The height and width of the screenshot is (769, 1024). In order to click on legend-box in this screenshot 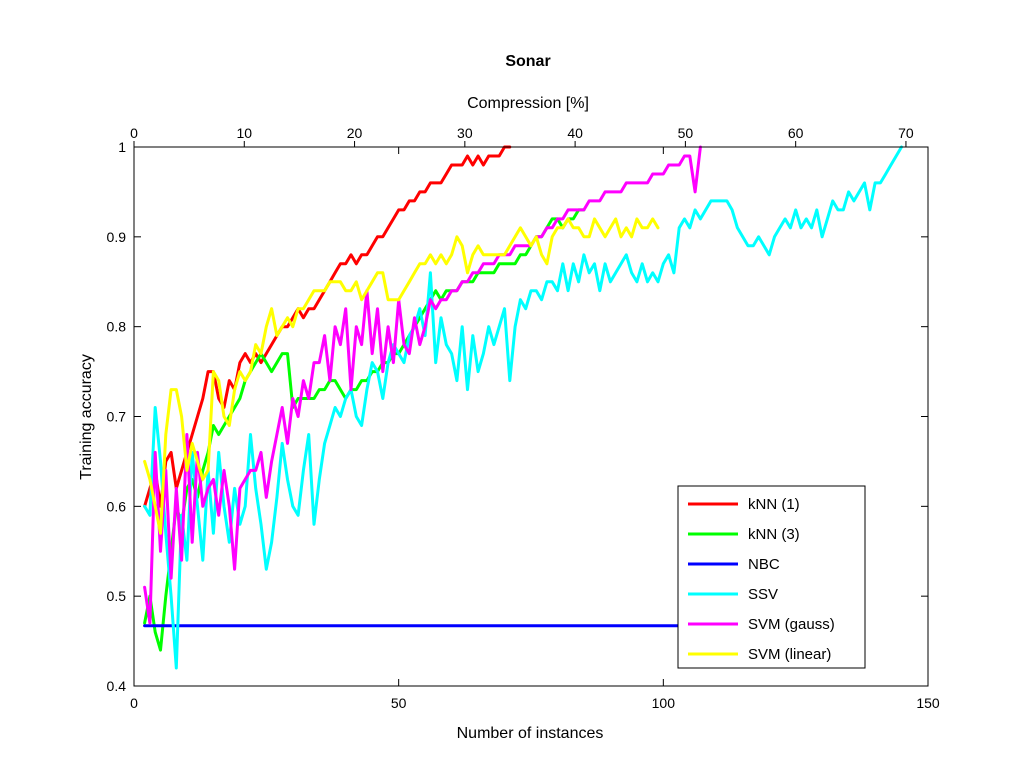, I will do `click(771, 577)`.